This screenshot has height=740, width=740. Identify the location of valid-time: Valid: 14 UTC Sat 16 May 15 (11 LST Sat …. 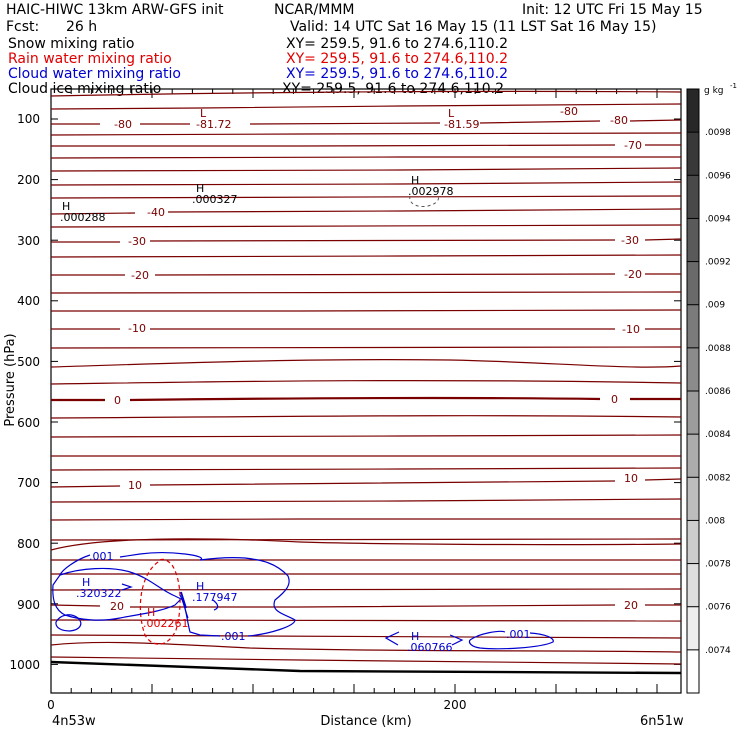
(473, 27).